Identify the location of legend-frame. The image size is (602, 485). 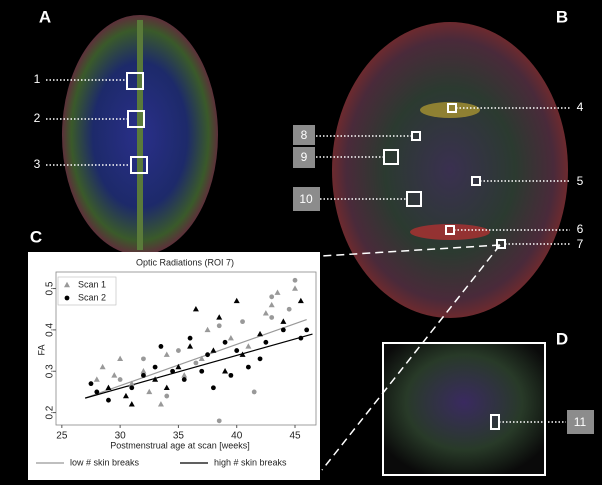
(87, 291).